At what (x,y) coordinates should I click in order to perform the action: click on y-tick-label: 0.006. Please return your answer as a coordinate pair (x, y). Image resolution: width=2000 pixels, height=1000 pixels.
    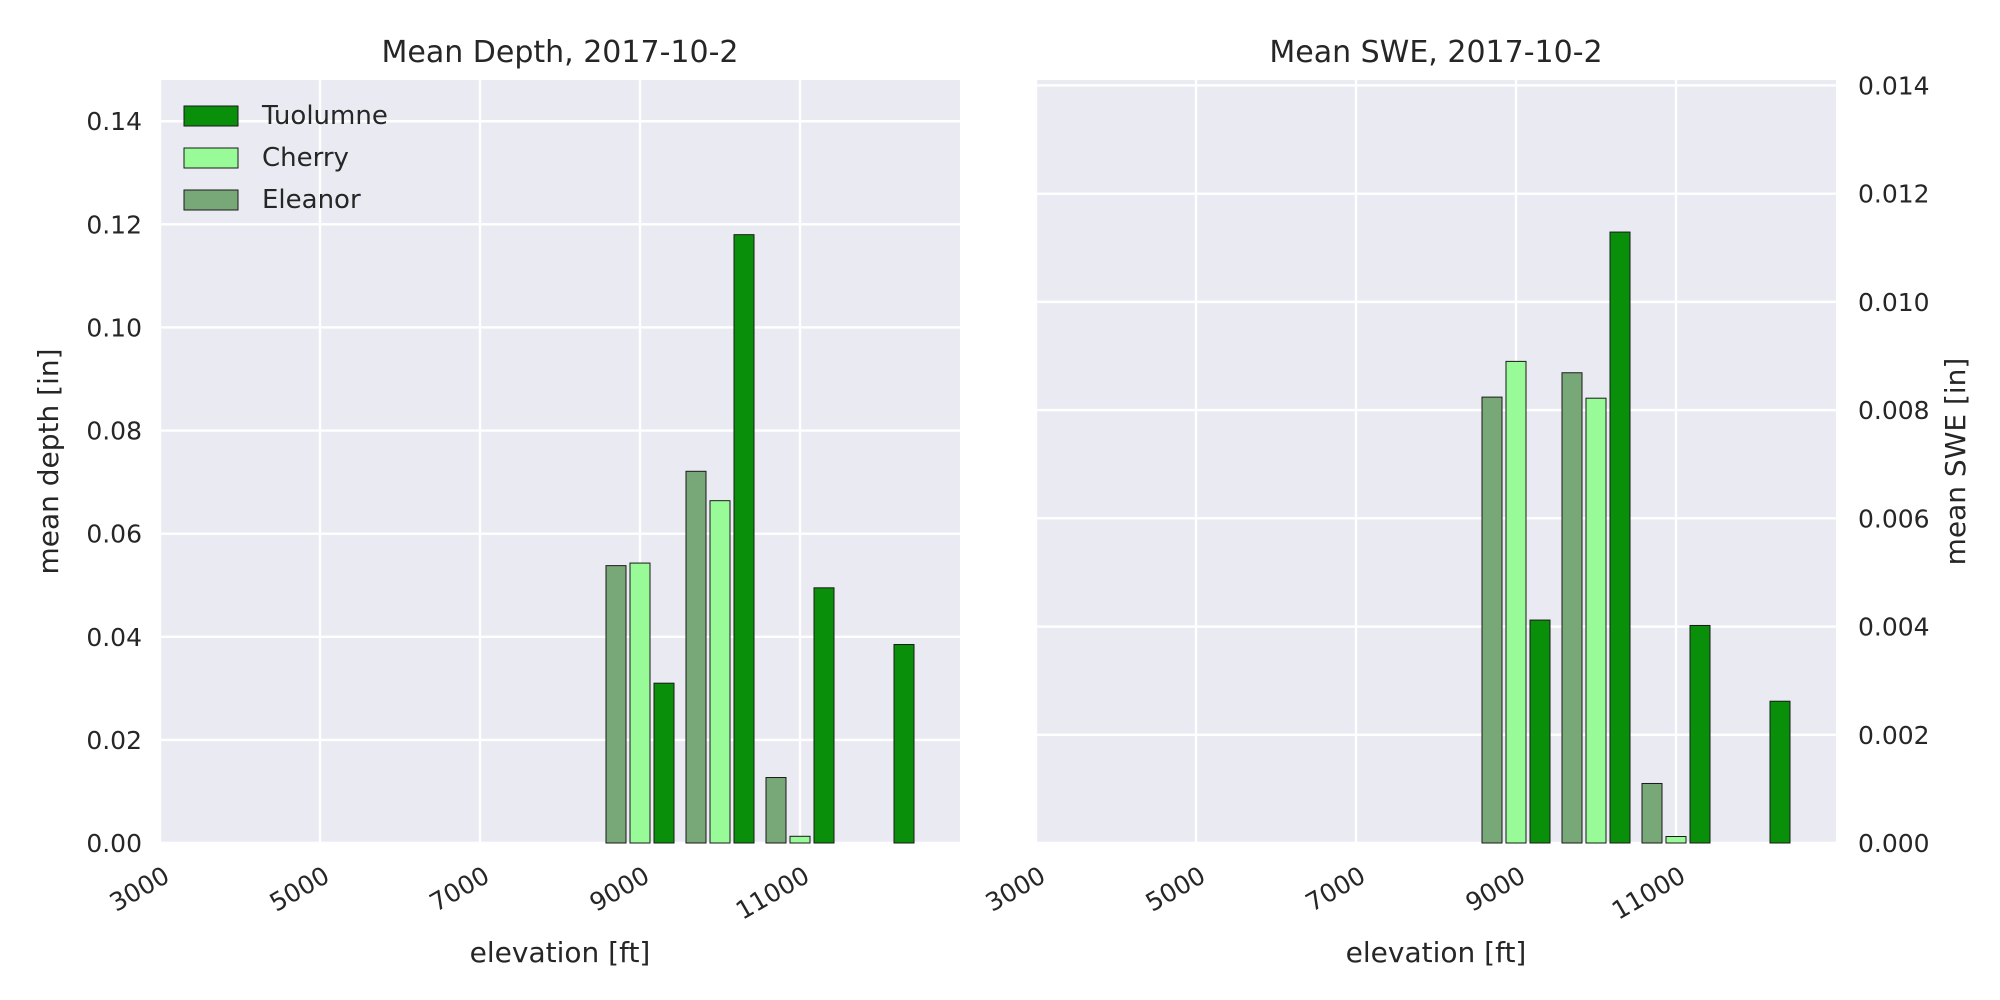
    Looking at the image, I should click on (1894, 518).